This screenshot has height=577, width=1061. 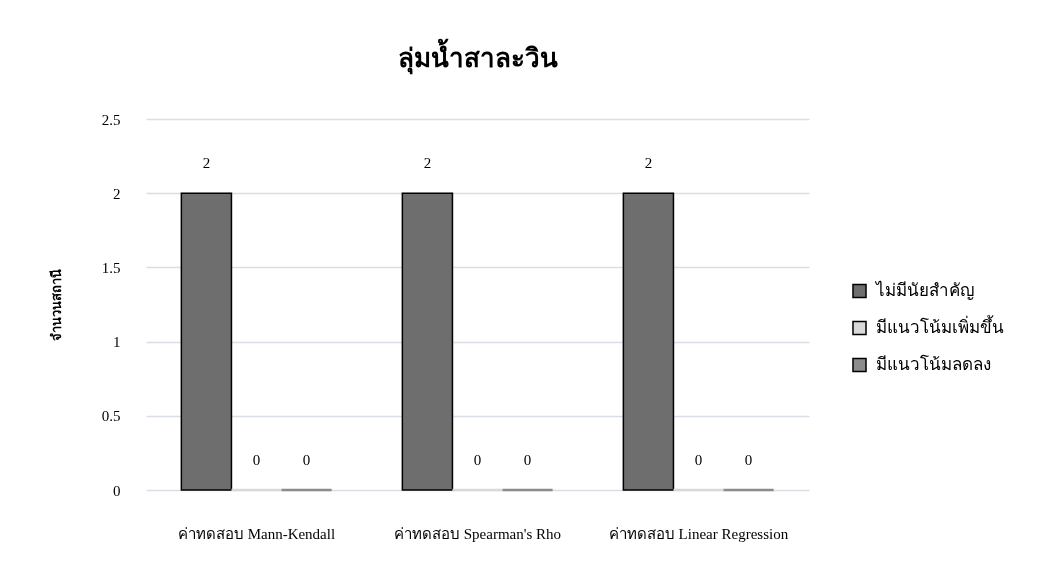 I want to click on legend-label: มีแนวโน้มเพิ่มขึ้น, so click(x=940, y=326).